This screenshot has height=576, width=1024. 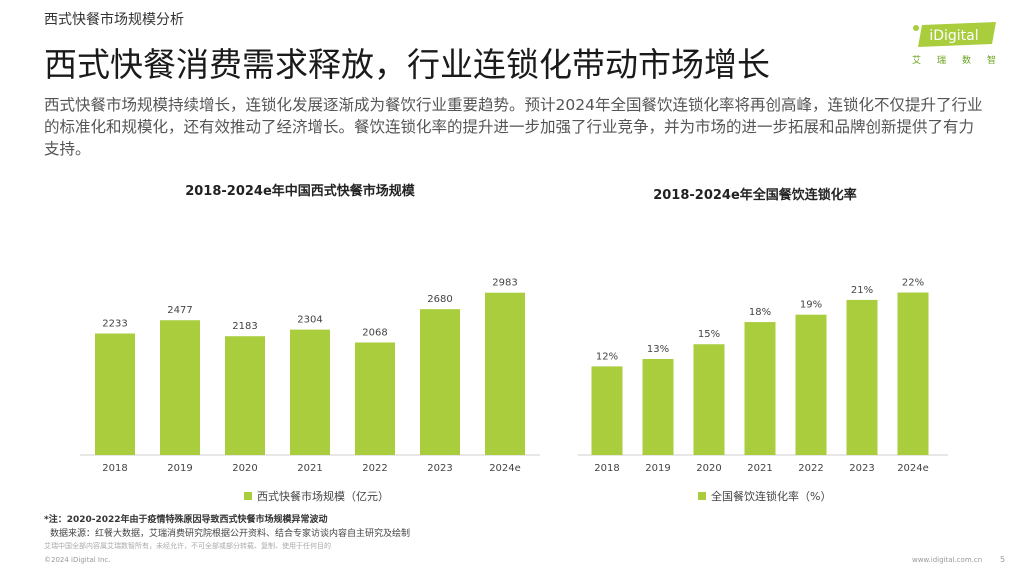 I want to click on idigital-logo: iDigital 艾 瑞 数 智, so click(x=954, y=46).